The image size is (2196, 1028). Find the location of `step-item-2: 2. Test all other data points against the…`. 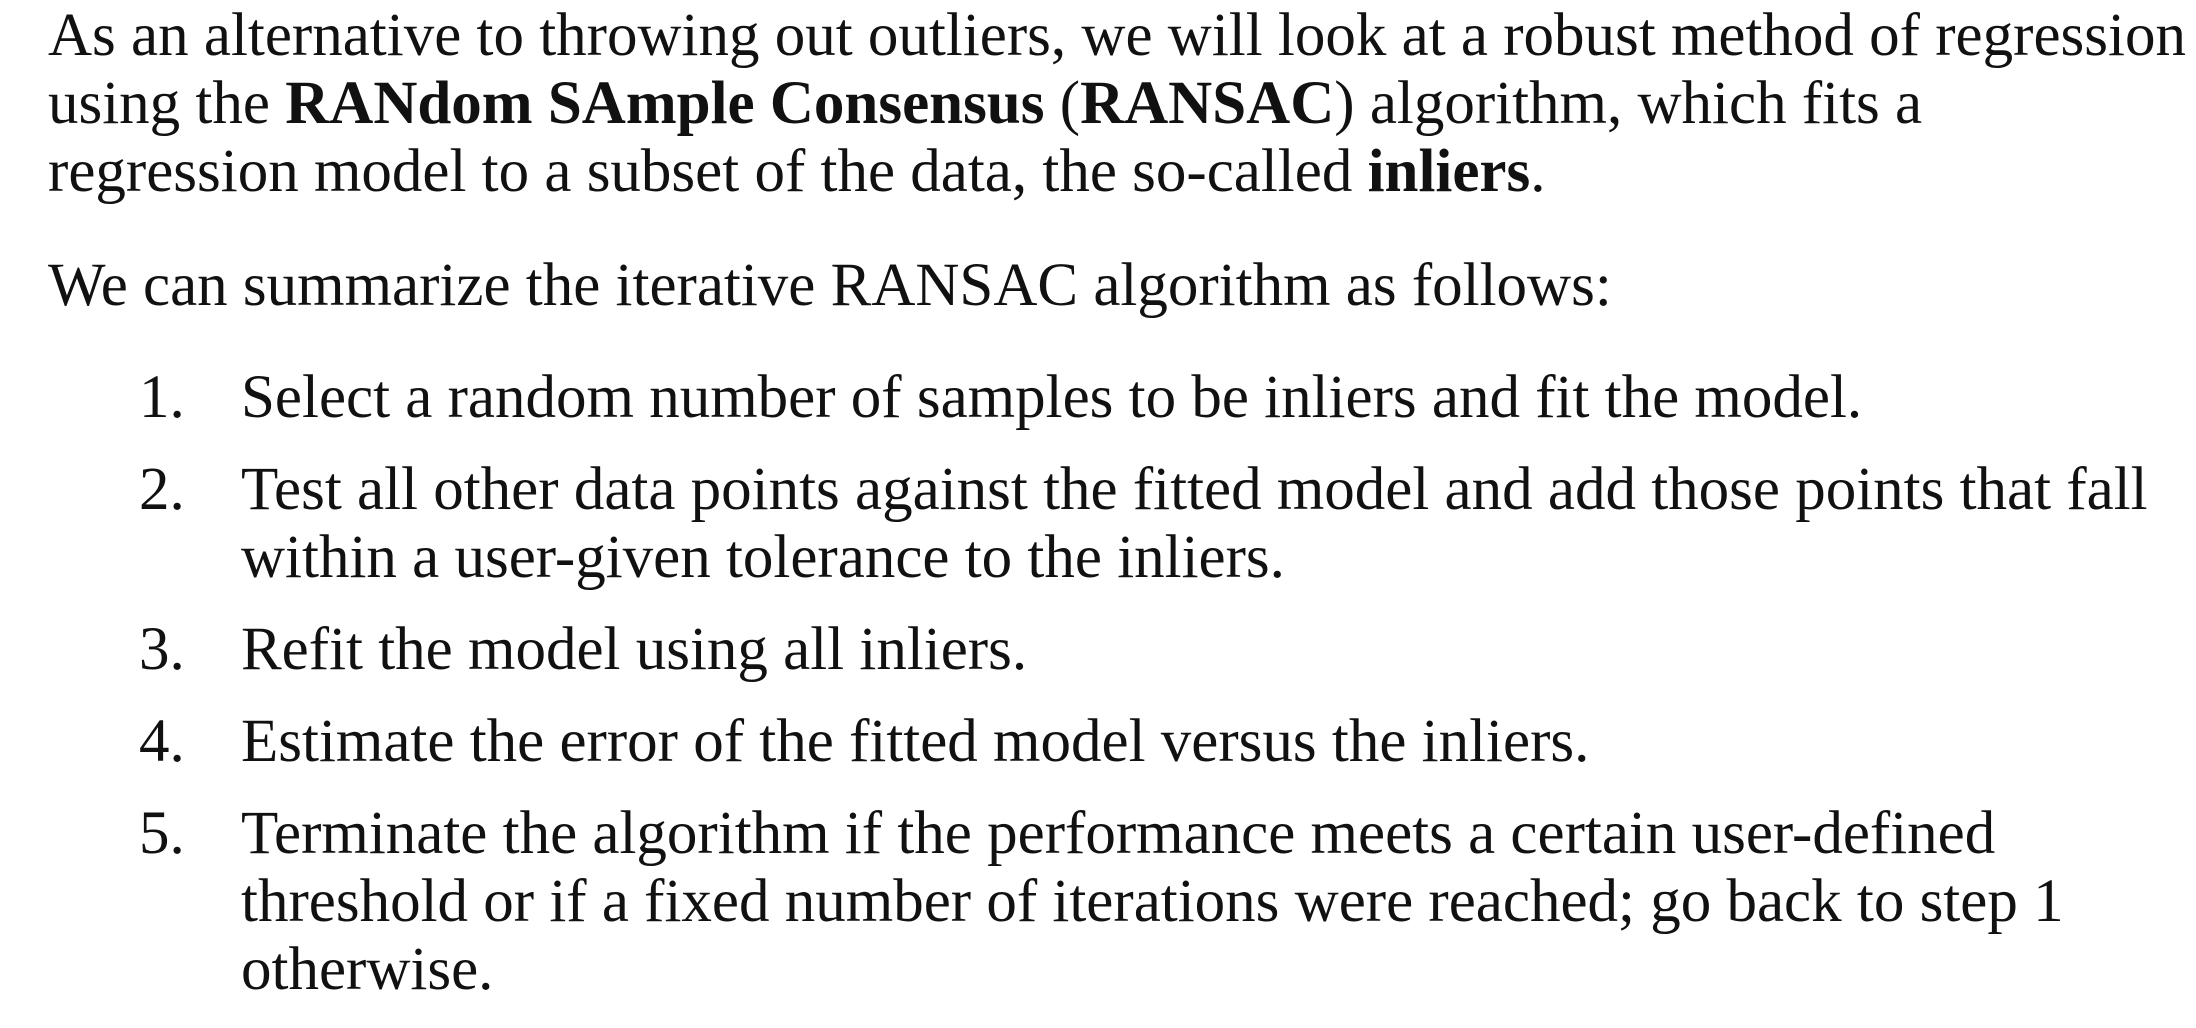

step-item-2: 2. Test all other data points against the… is located at coordinates (1118, 524).